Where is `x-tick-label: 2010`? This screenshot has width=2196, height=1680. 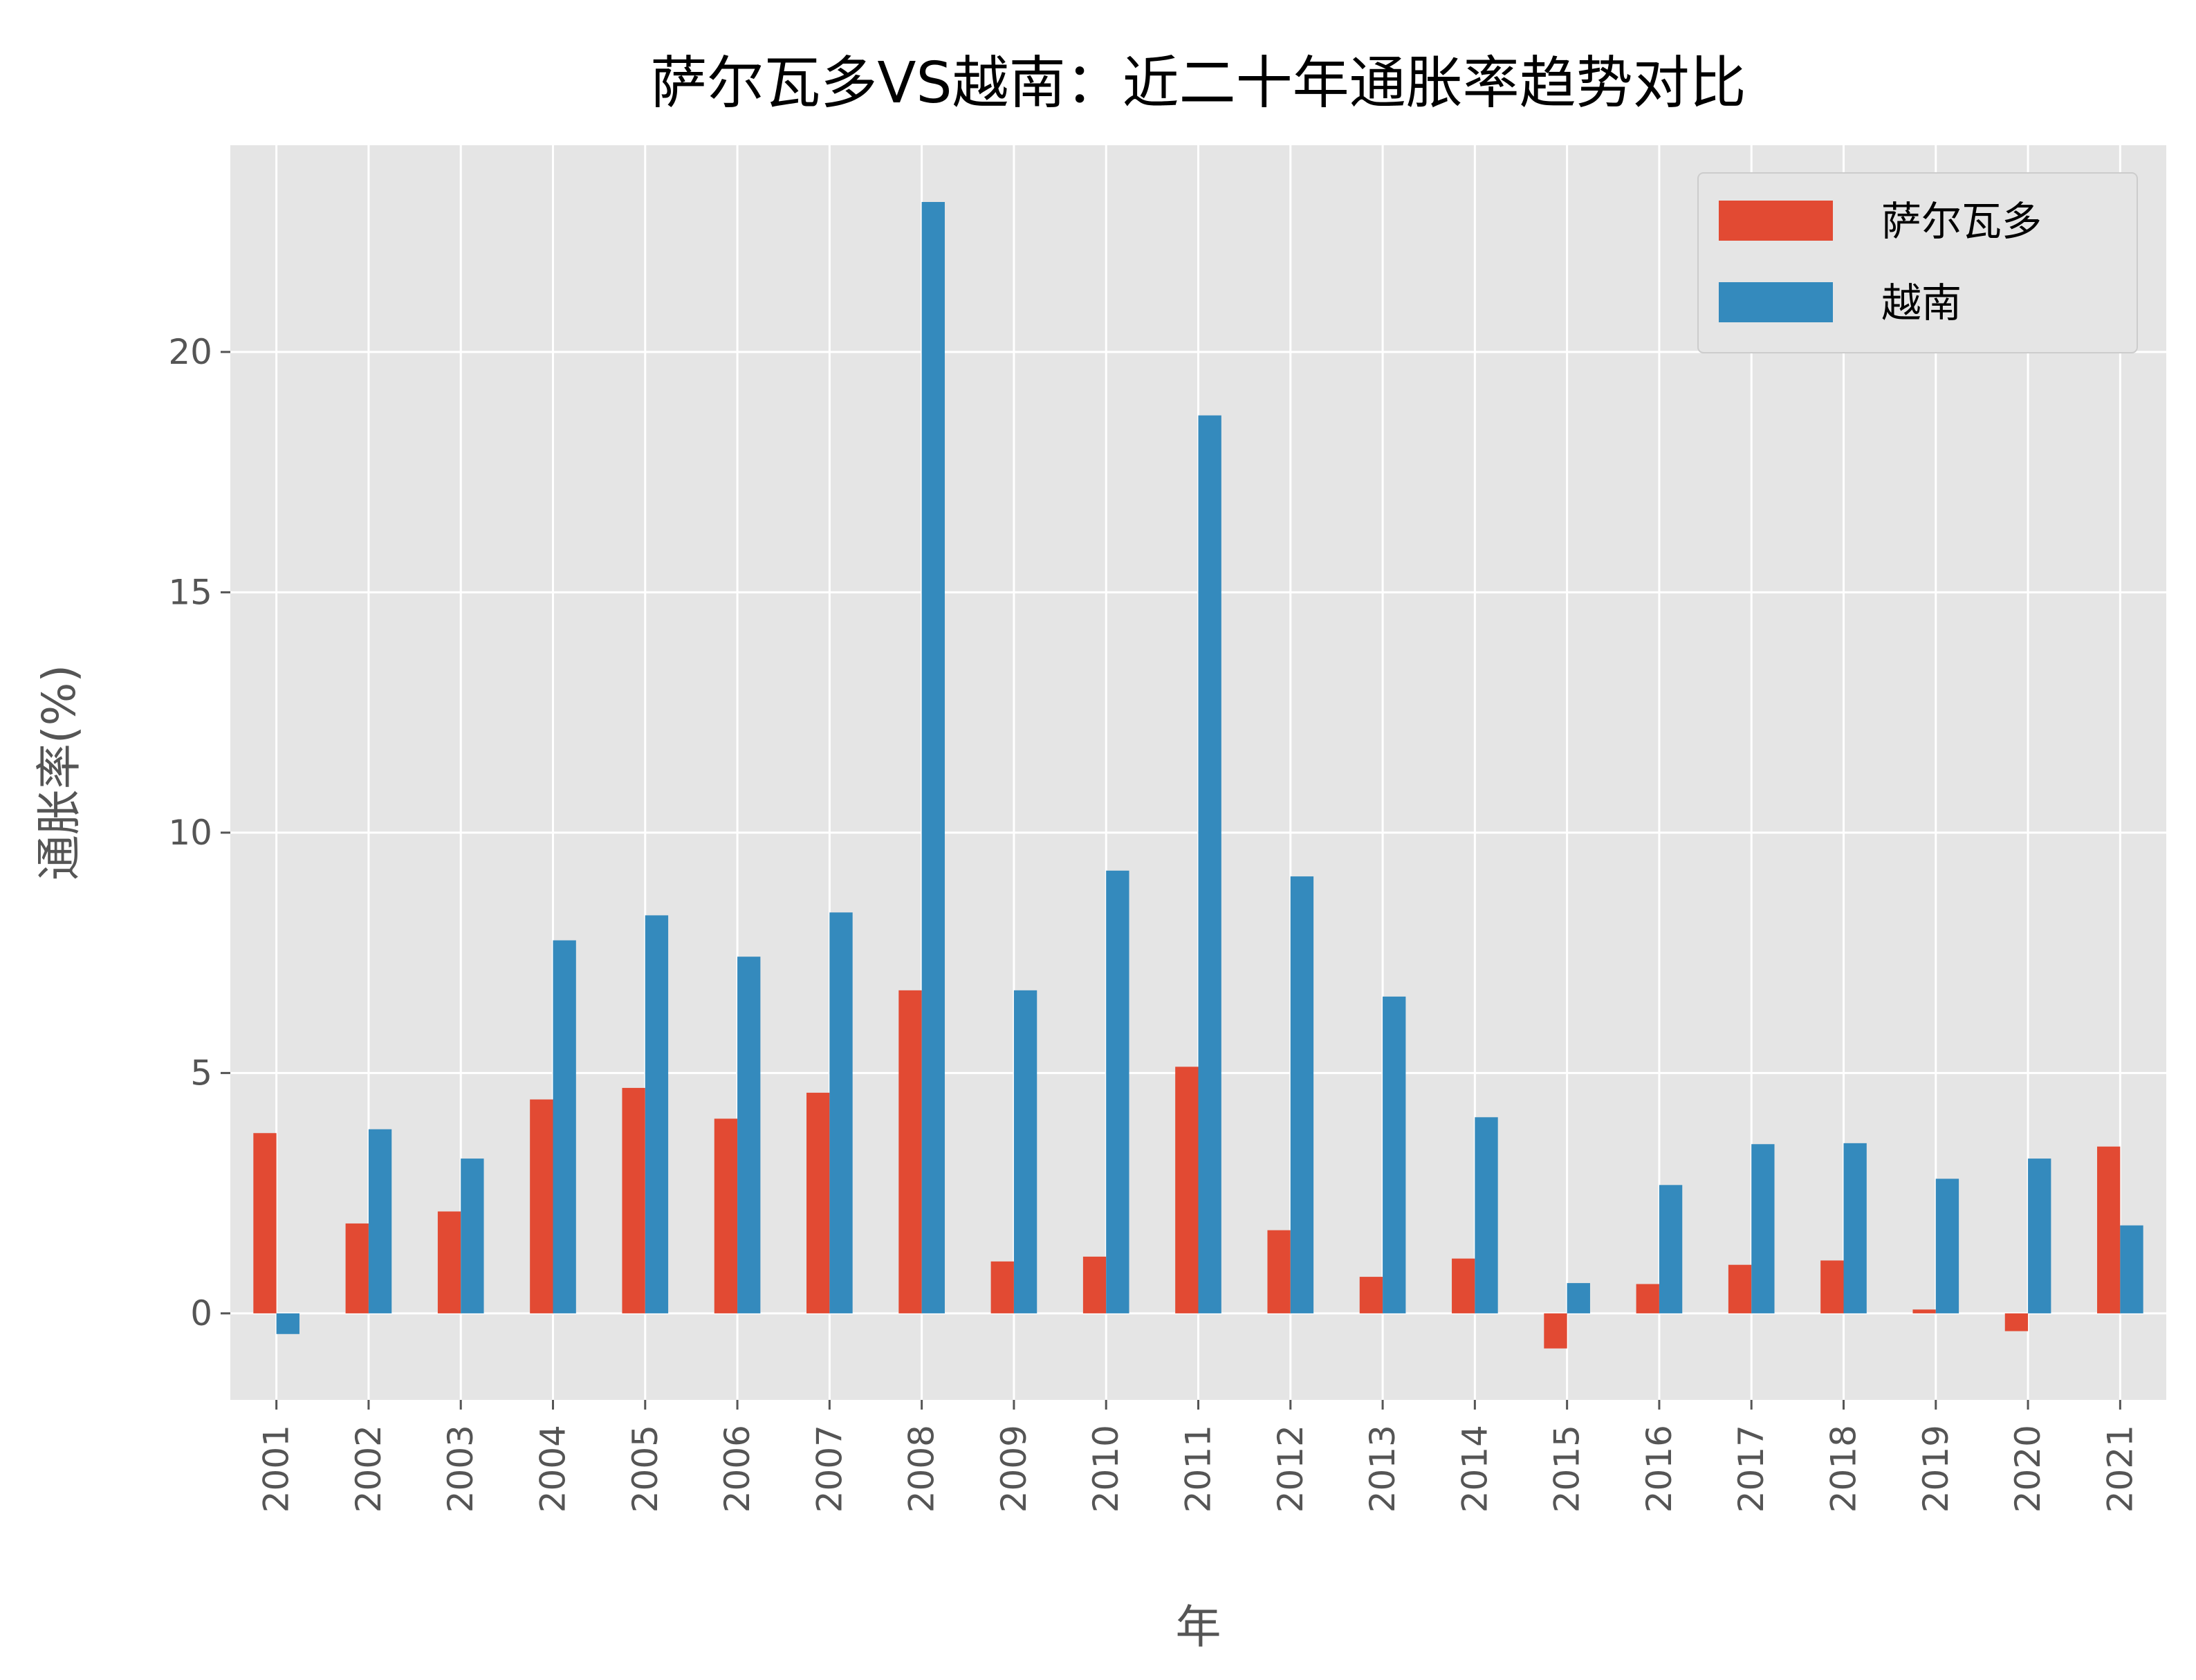
x-tick-label: 2010 is located at coordinates (1106, 1469).